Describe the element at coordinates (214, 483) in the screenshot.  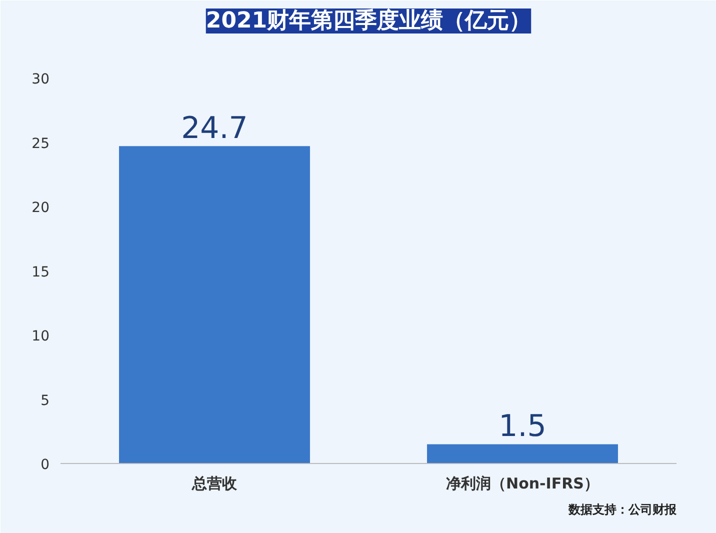
I see `x-tick-label: 总营收` at that location.